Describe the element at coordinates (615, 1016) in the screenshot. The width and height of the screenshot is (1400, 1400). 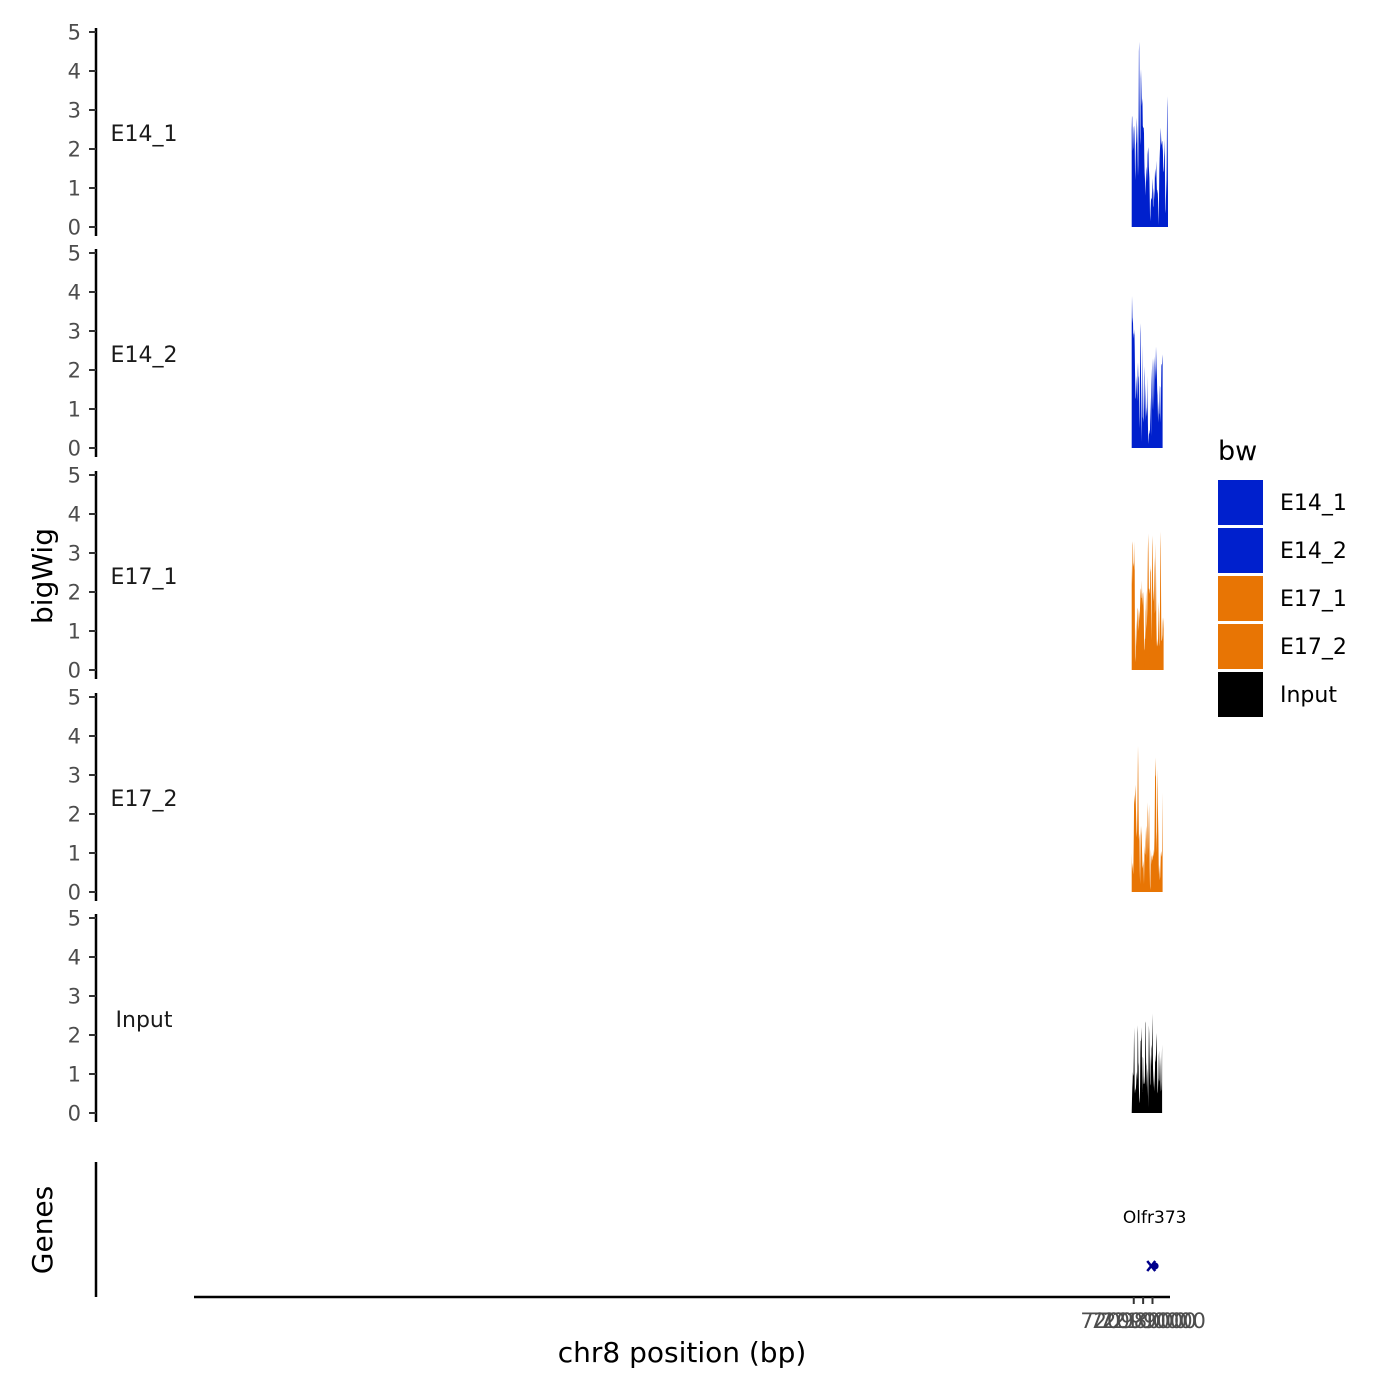
I see `track-Input: 0 1 2 3 4 5 Input` at that location.